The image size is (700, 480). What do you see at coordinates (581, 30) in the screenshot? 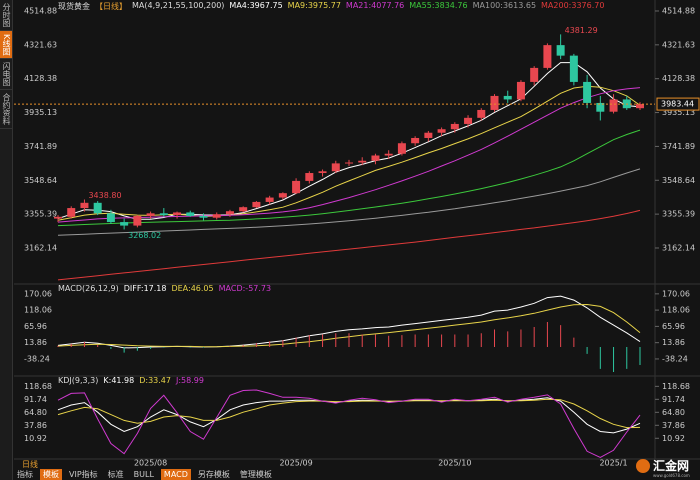
I see `high-label: 4381.29` at bounding box center [581, 30].